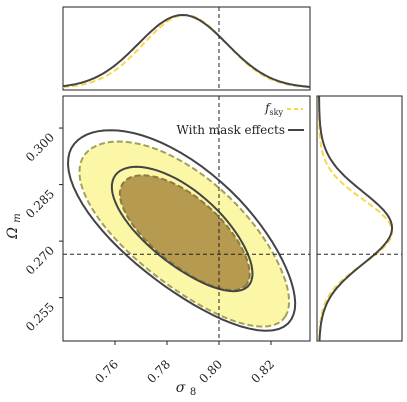 This screenshot has width=407, height=402. I want to click on right-panel-frame, so click(359, 218).